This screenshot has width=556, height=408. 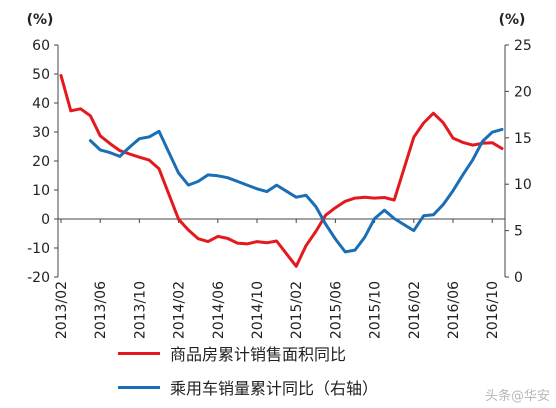 I want to click on x-tick-label: 2015/10, so click(x=376, y=310).